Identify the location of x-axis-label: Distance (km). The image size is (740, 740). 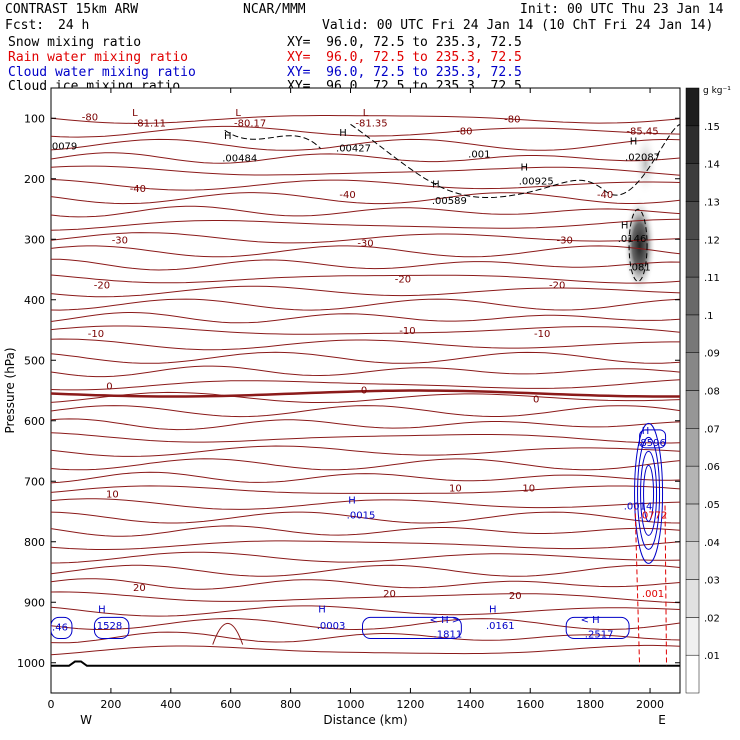
(365, 720).